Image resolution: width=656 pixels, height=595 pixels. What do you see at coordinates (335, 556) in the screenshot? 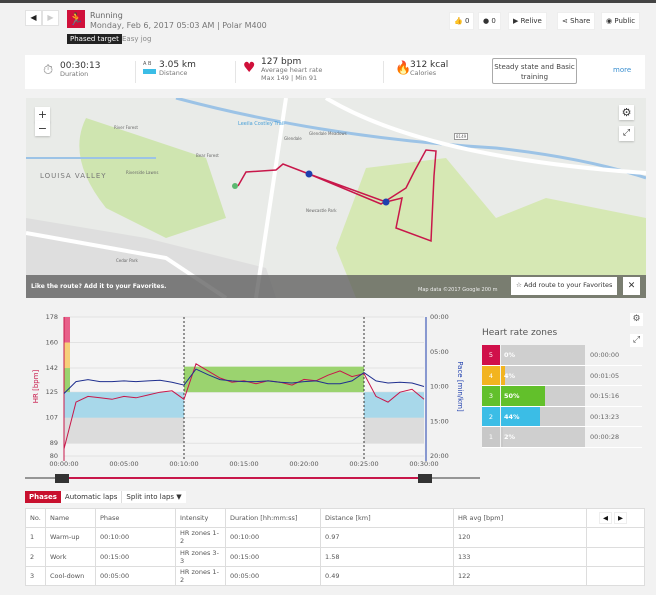
I see `table-row: 2 Work 00:15:00 HR zones 3-3 00:15:00 1.58 133` at bounding box center [335, 556].